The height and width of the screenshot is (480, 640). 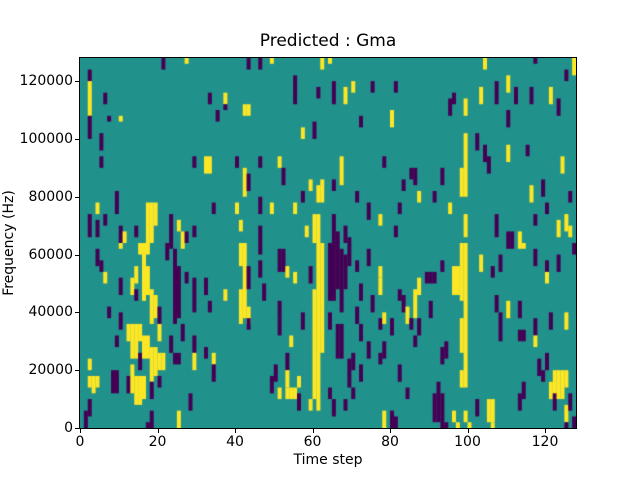 What do you see at coordinates (46, 138) in the screenshot?
I see `y-tick-label: 100000` at bounding box center [46, 138].